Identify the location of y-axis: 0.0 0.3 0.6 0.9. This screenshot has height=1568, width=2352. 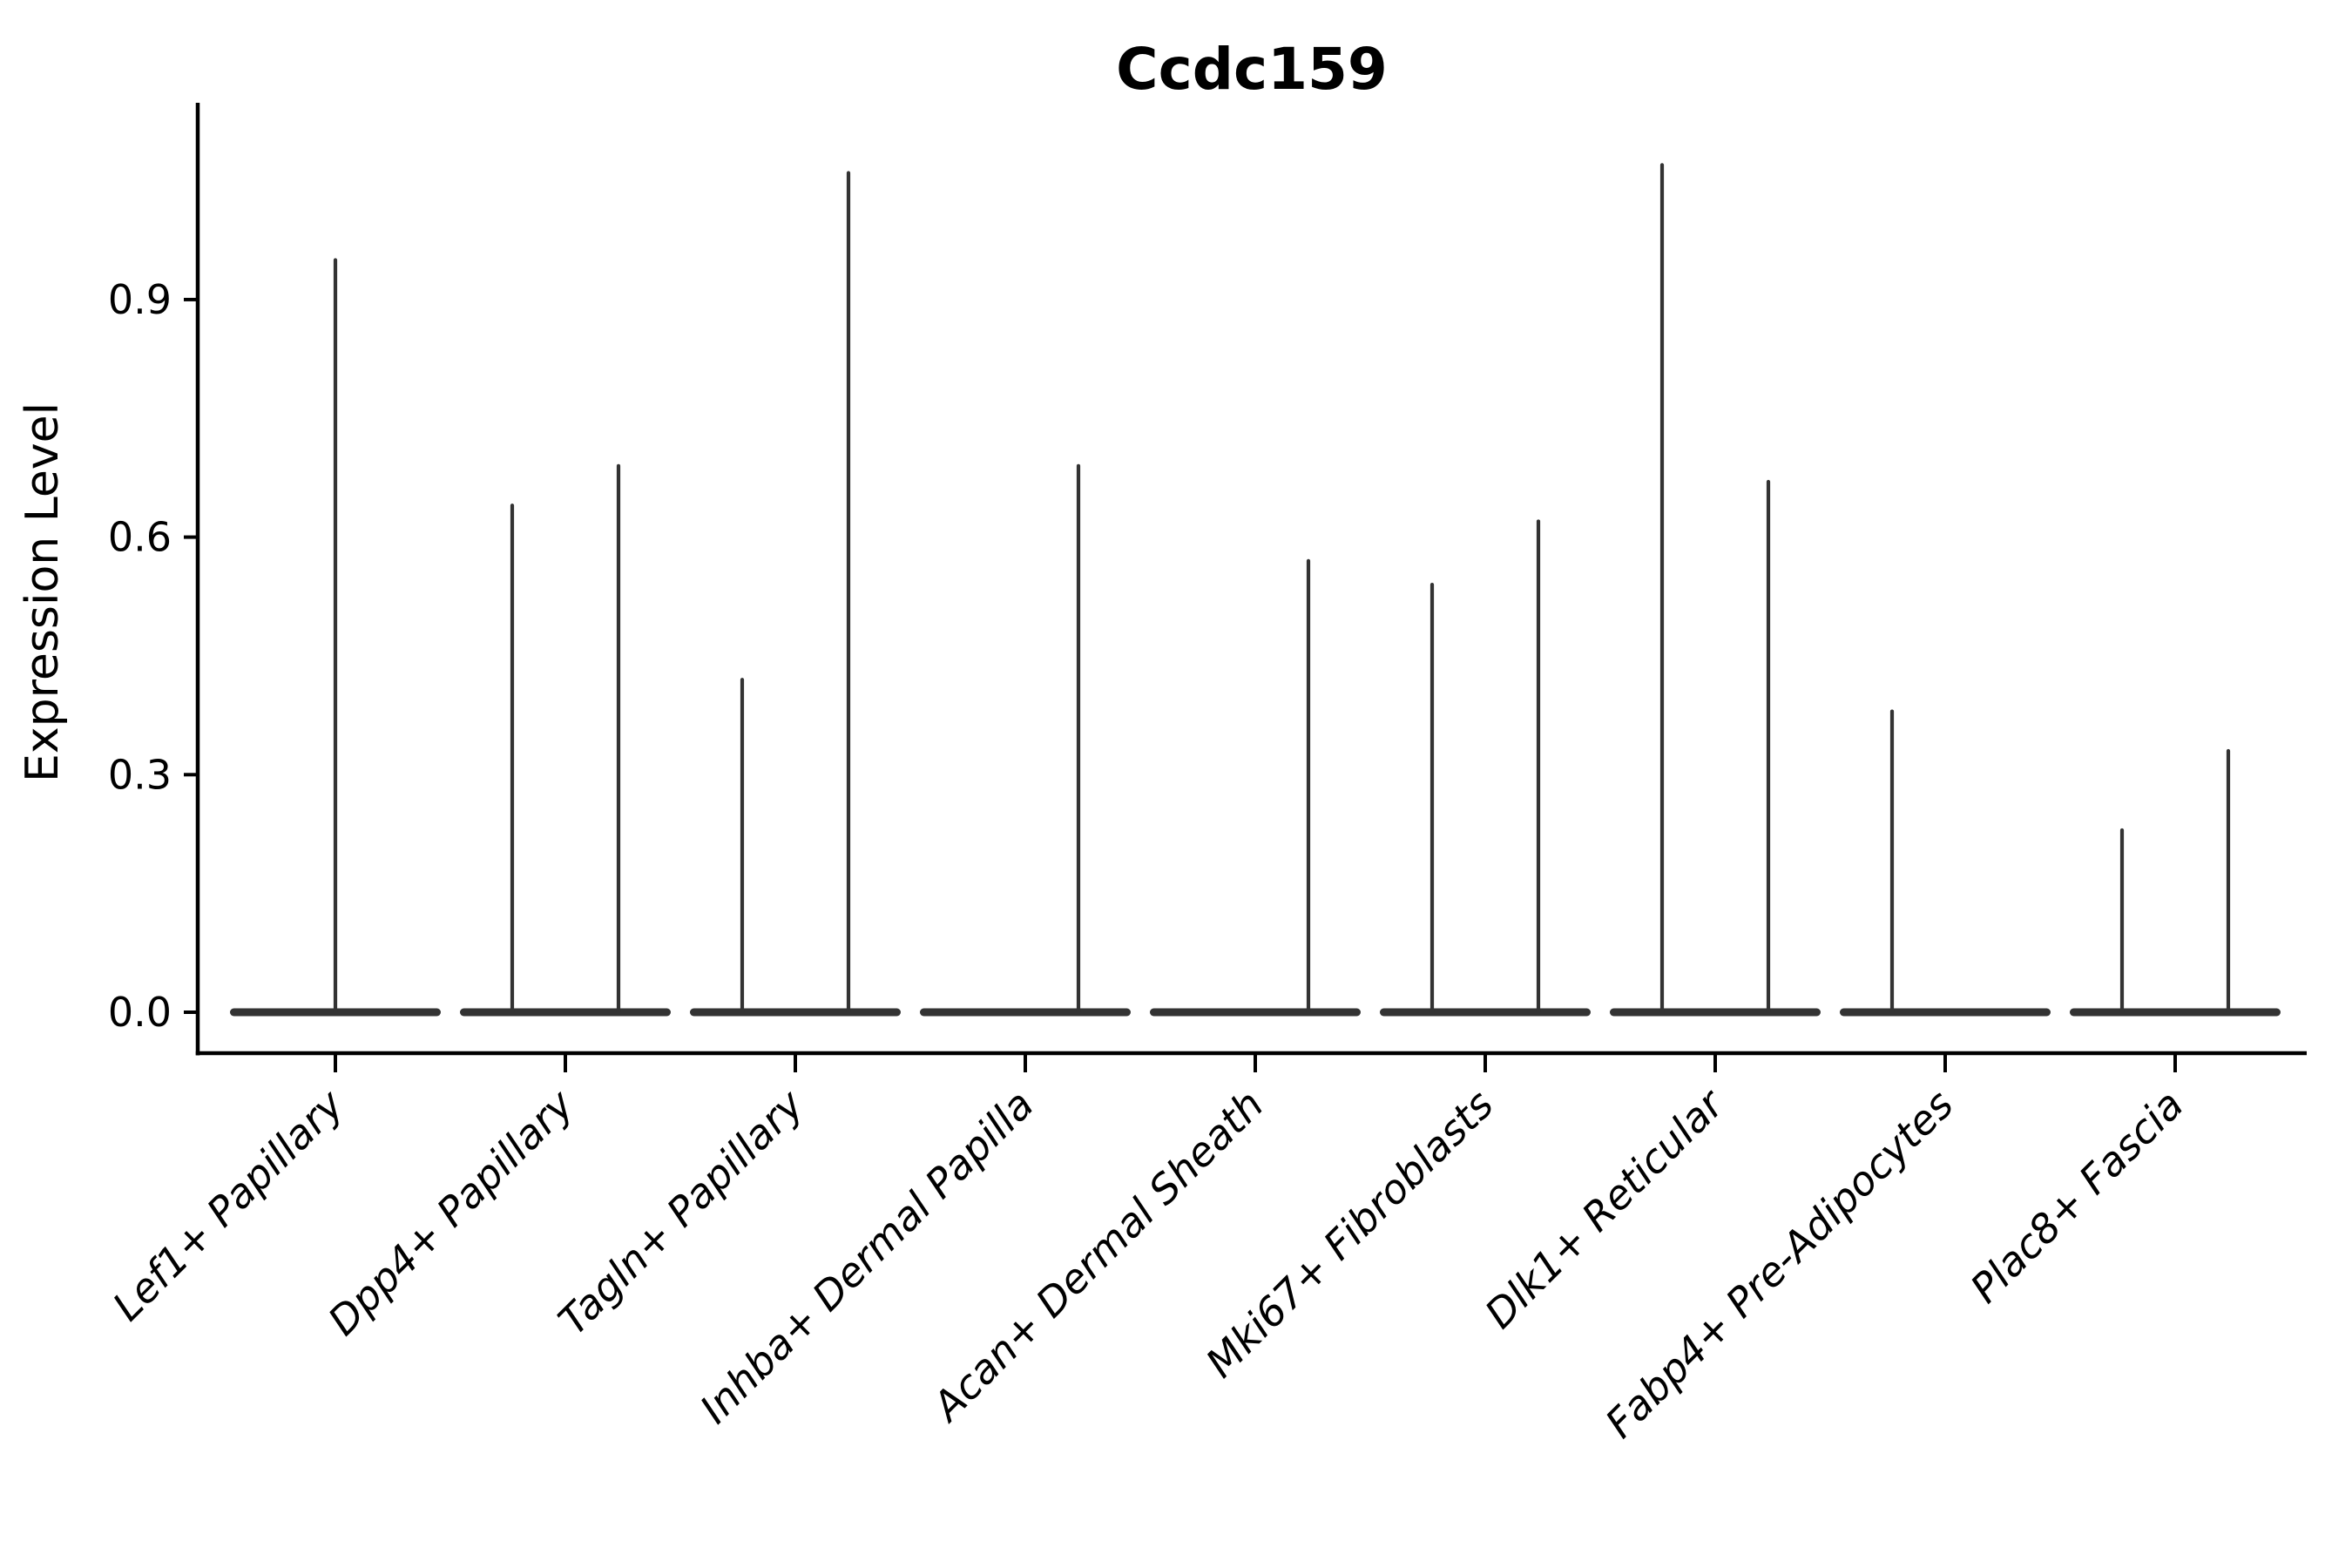
(153, 656).